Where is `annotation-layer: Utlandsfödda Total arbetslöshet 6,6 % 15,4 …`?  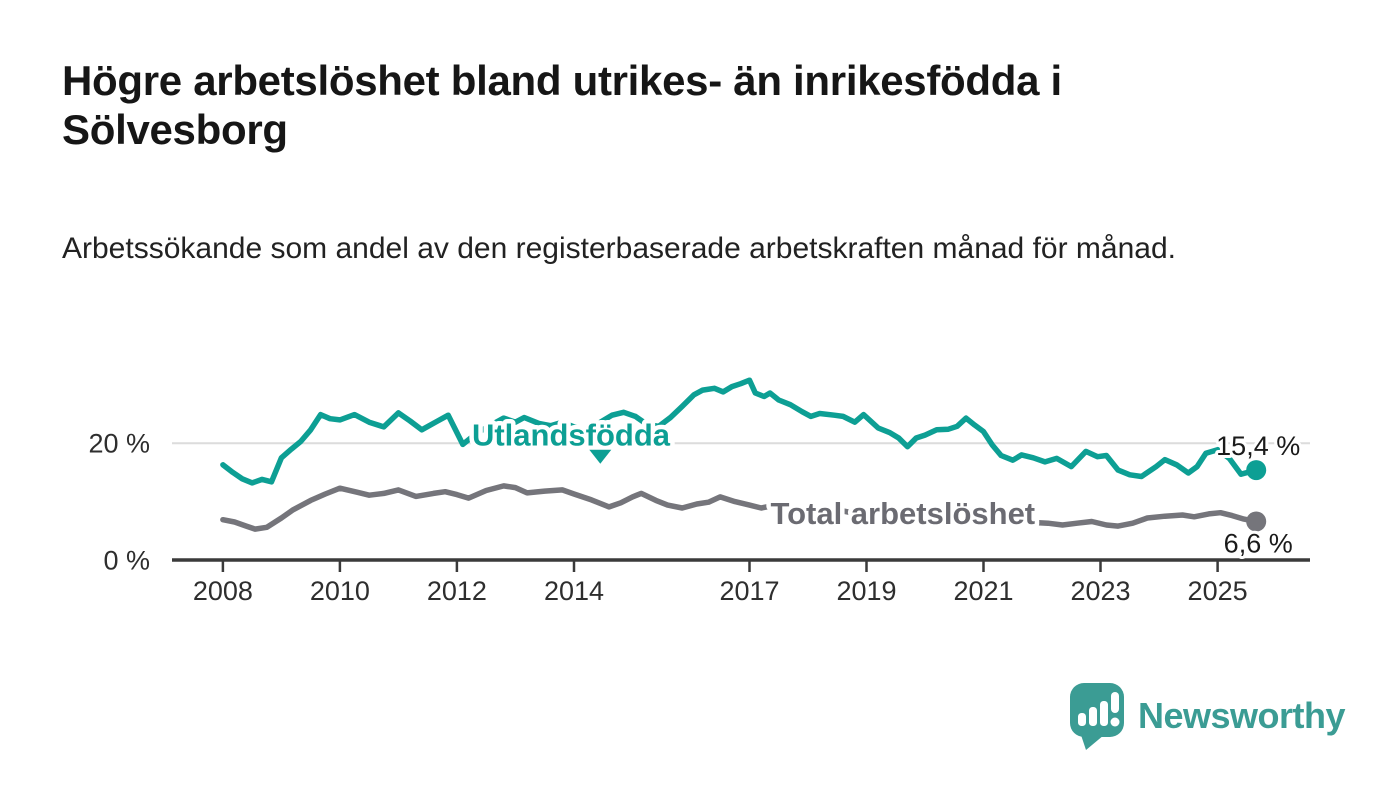
annotation-layer: Utlandsfödda Total arbetslöshet 6,6 % 15,4 … is located at coordinates (885, 487).